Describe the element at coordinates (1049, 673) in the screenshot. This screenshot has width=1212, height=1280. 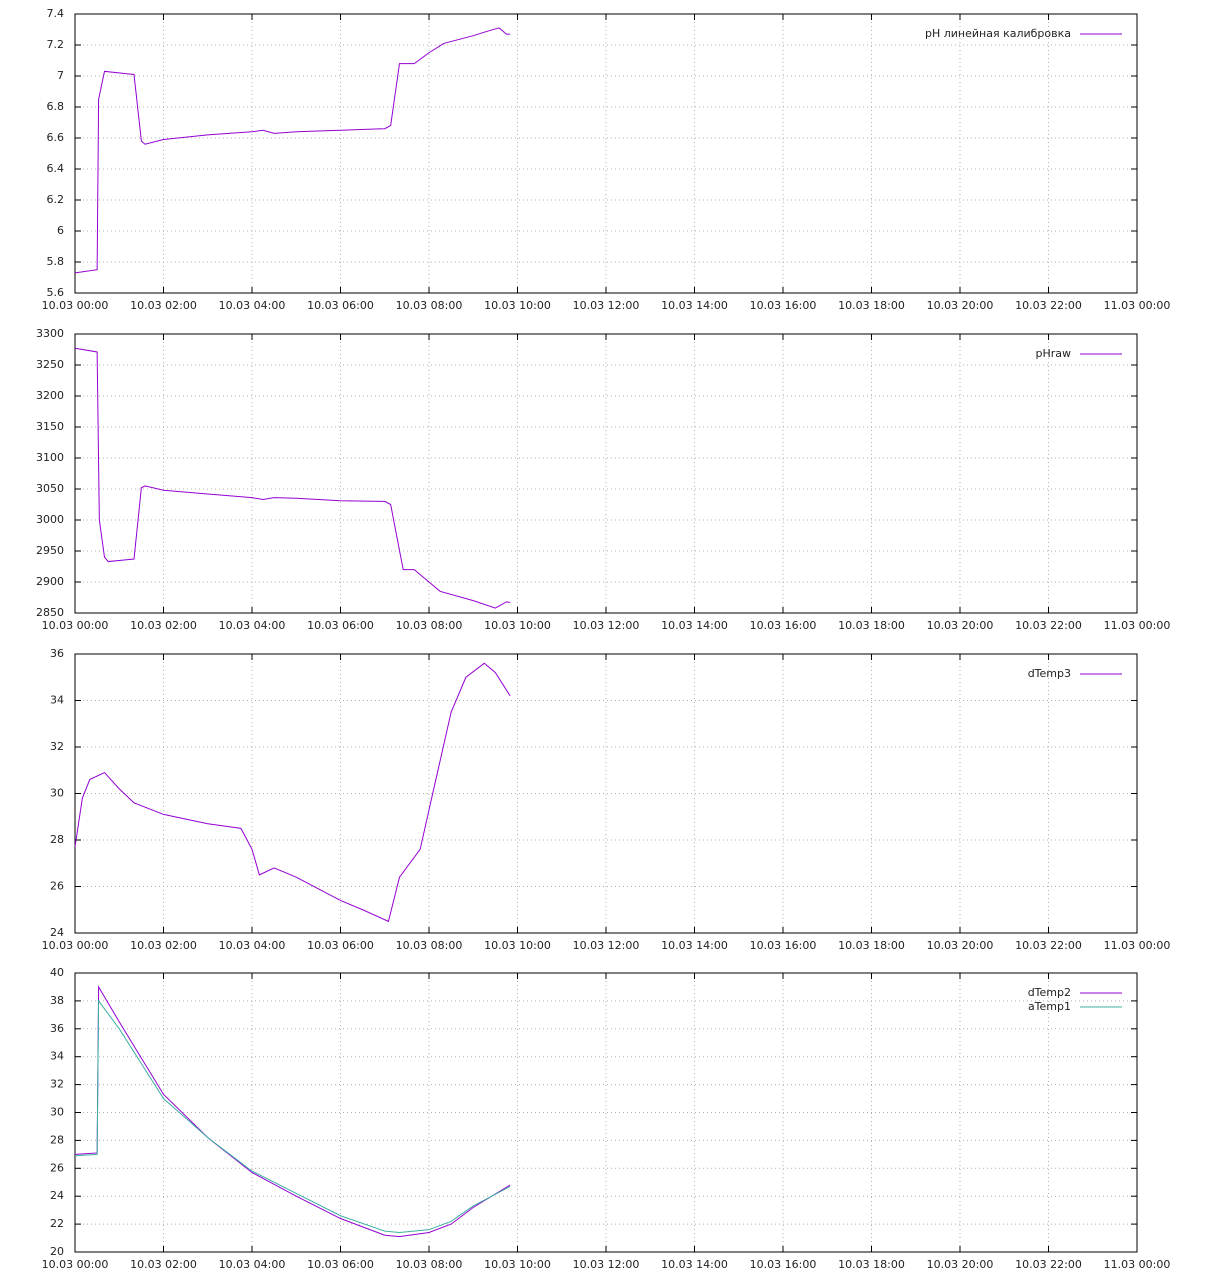
I see `legend-label: dTemp3` at that location.